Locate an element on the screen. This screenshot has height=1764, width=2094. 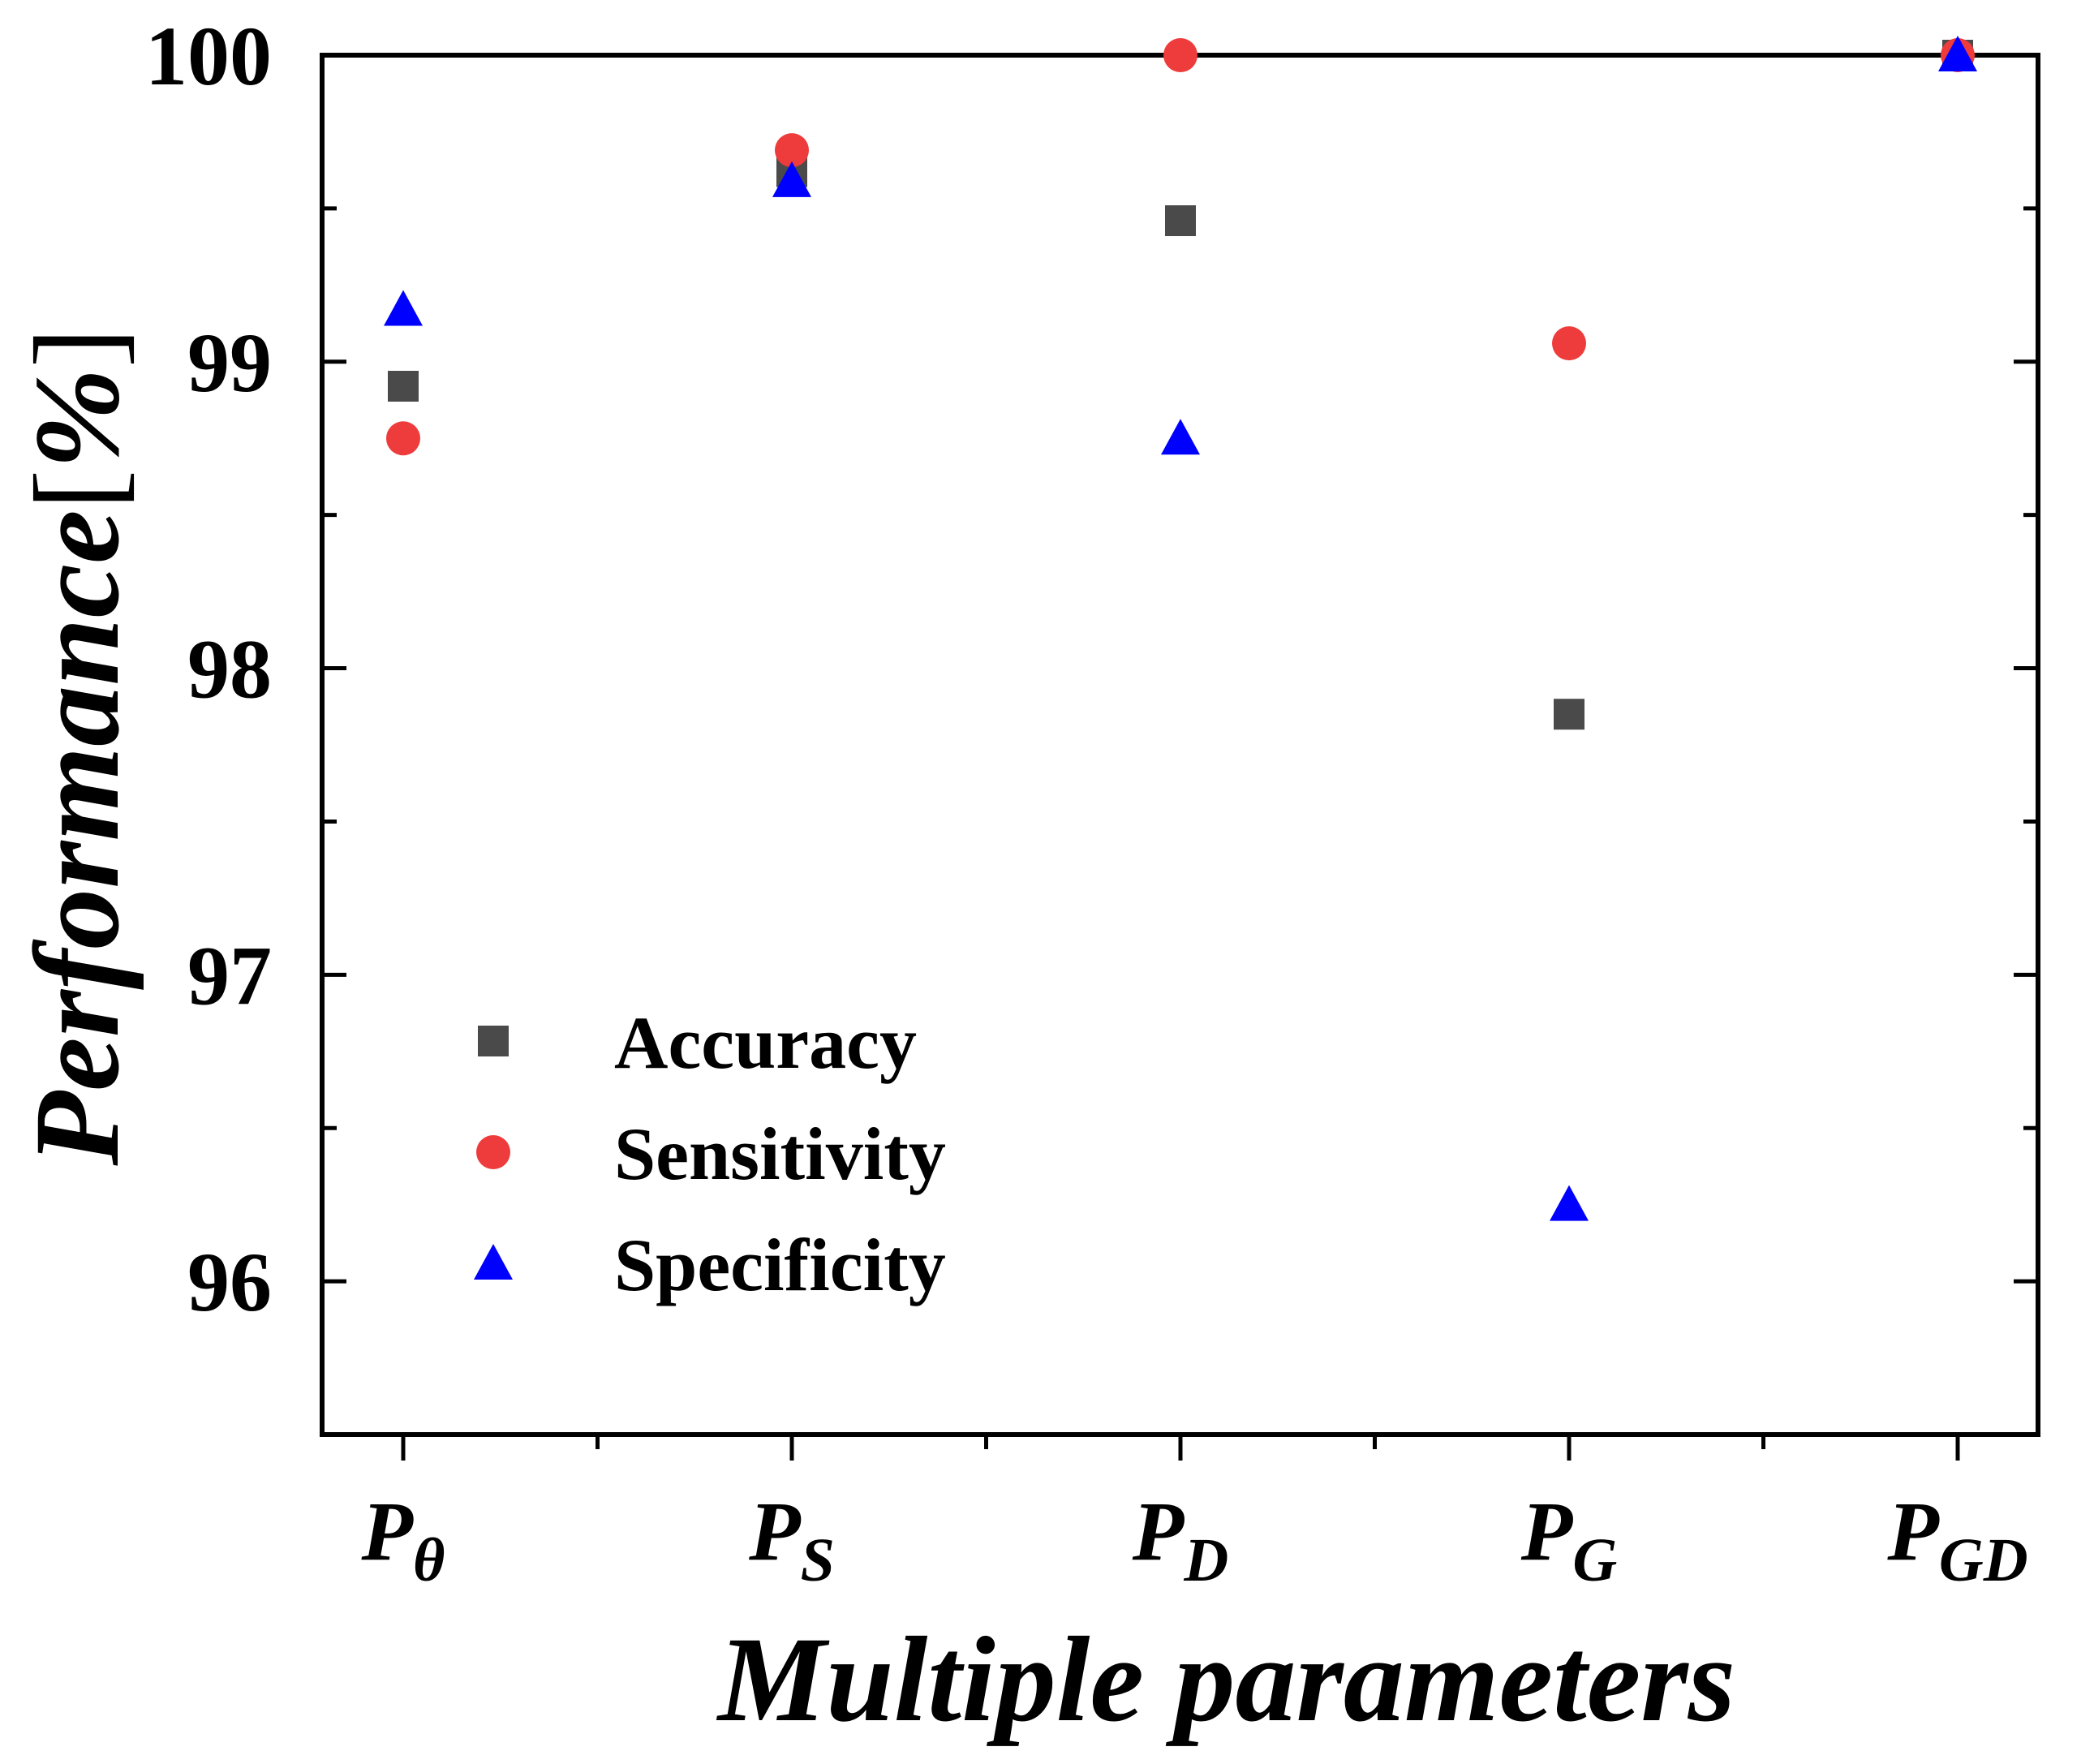
x-axis-title: Multiple parameters is located at coordinates (1225, 1679).